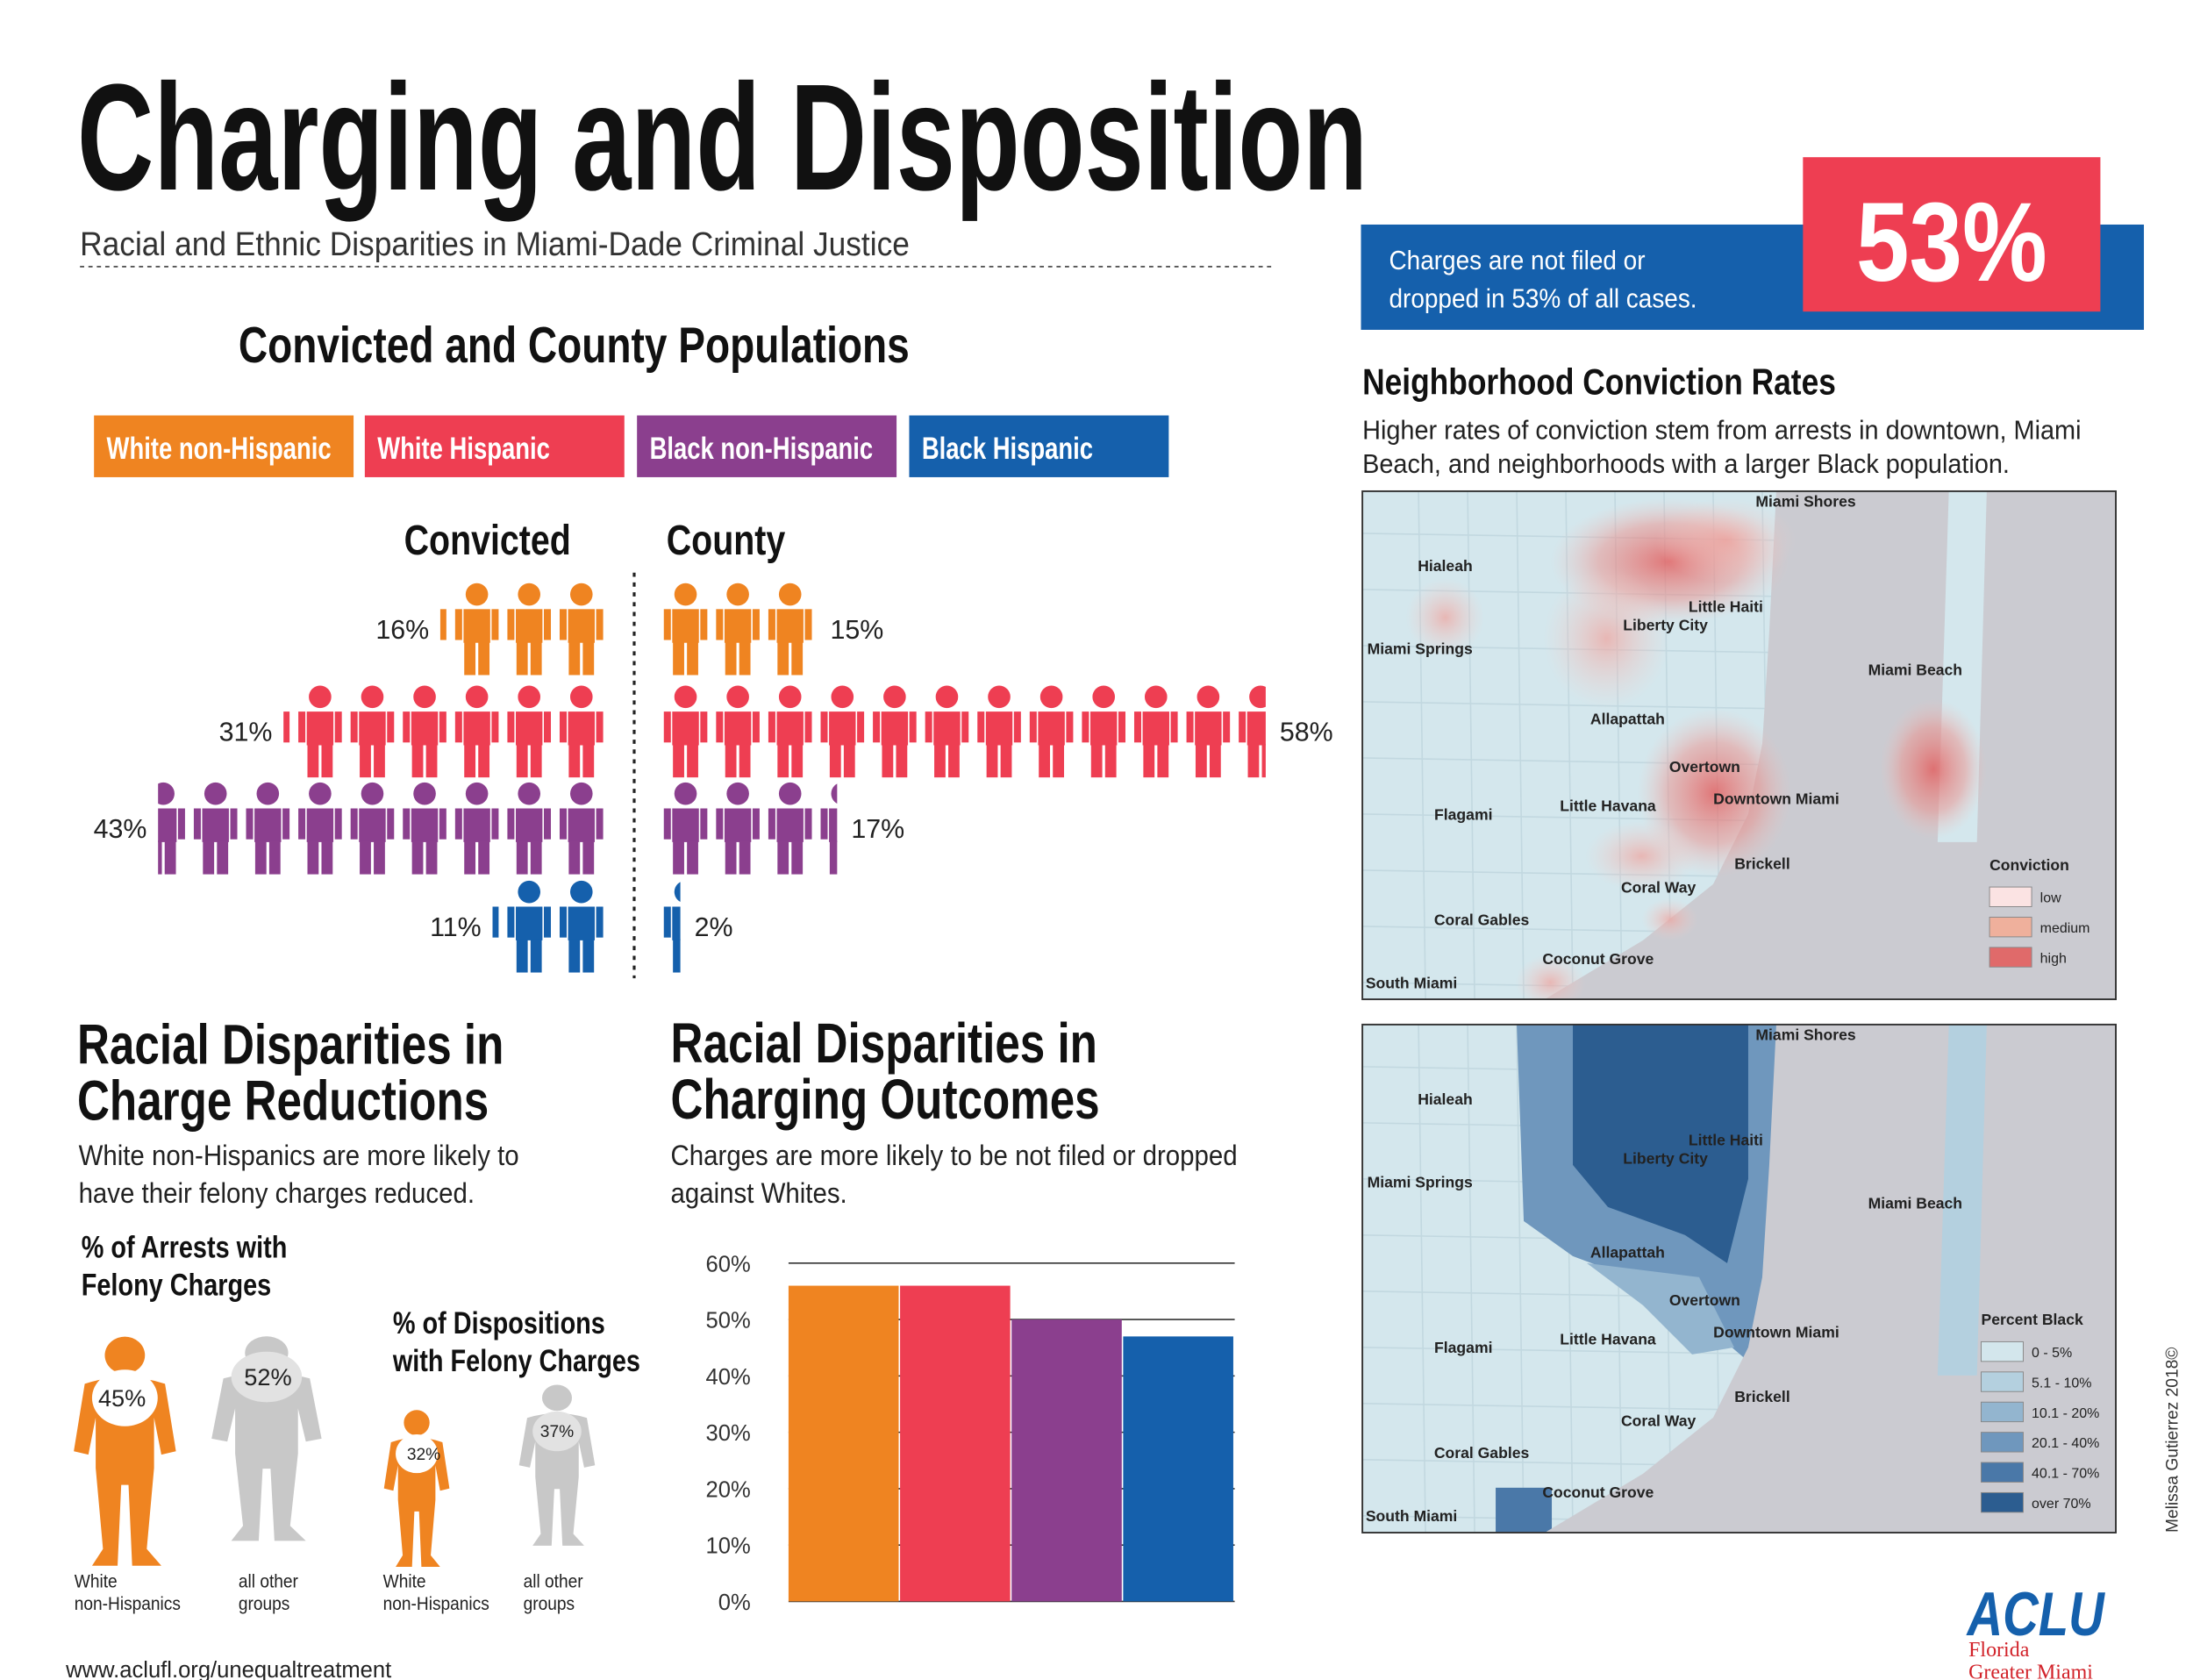 This screenshot has height=1680, width=2193. Describe the element at coordinates (557, 1465) in the screenshot. I see `figure` at that location.